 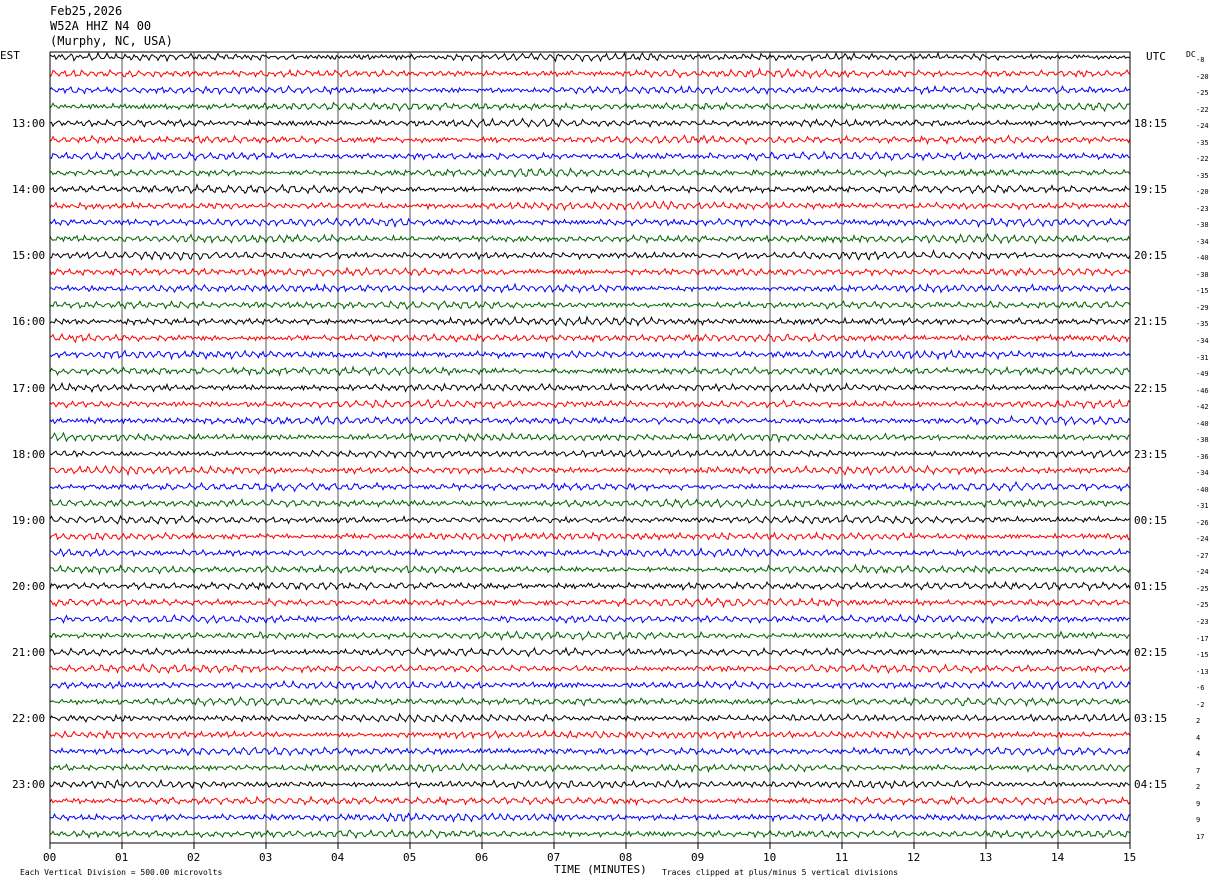 What do you see at coordinates (86, 11) in the screenshot?
I see `date-label: Feb25,2026` at bounding box center [86, 11].